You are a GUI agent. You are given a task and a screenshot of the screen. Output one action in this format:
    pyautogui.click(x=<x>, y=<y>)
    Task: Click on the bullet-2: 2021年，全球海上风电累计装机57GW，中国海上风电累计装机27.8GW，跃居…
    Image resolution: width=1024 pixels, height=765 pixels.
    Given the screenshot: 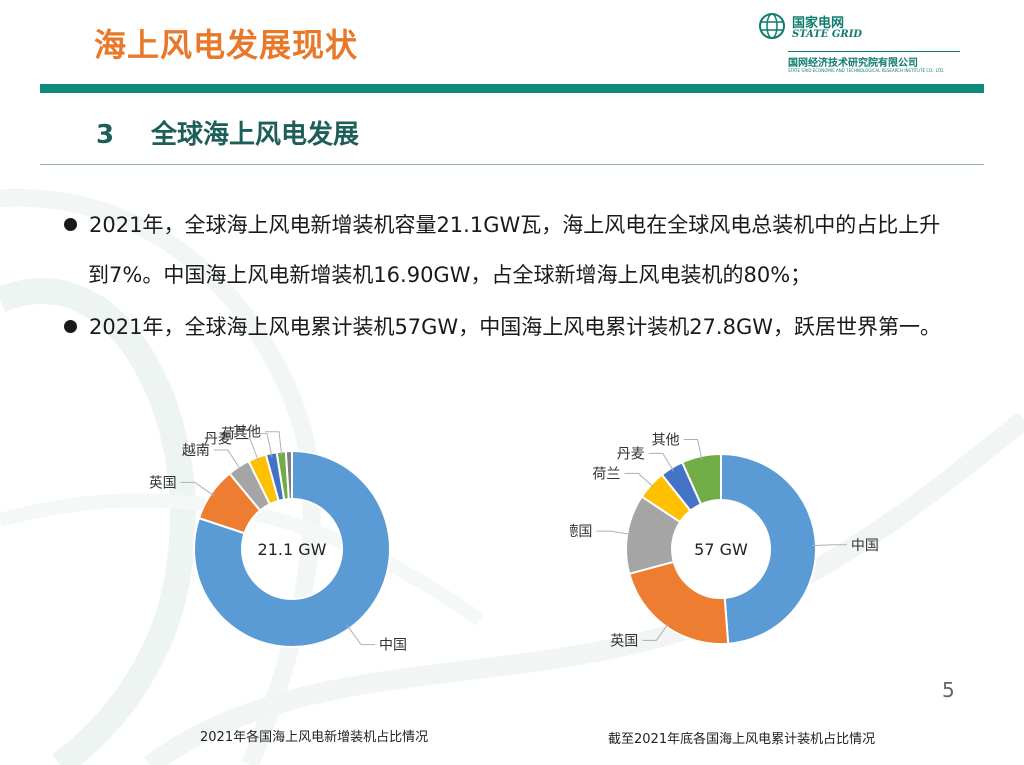 What is the action you would take?
    pyautogui.click(x=502, y=326)
    